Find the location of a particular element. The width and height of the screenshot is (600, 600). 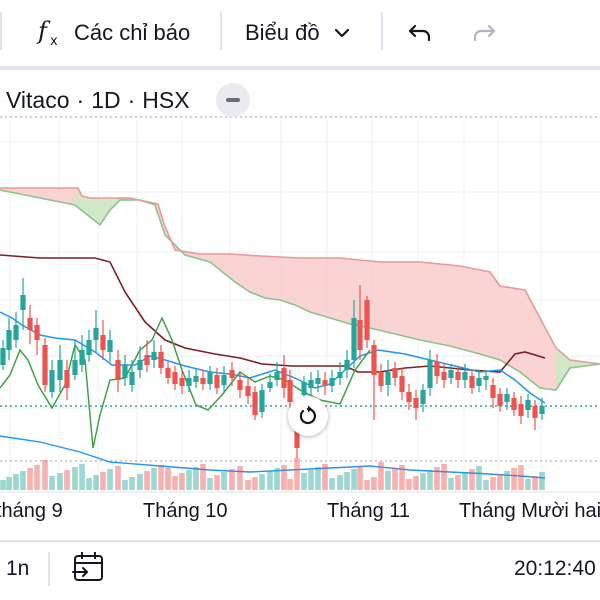

clock: 20:12:40 is located at coordinates (555, 569).